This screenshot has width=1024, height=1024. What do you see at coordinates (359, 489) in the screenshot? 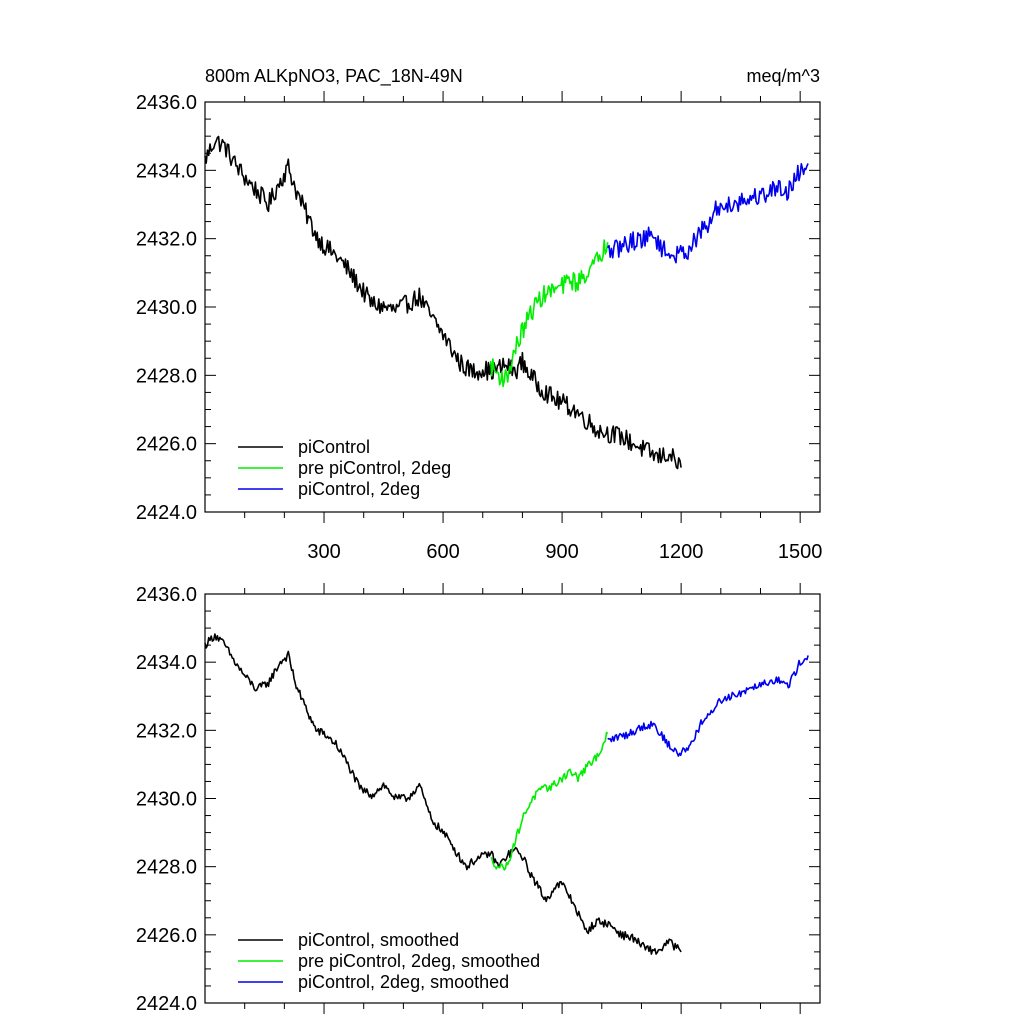
I see `legend-label: piControl, 2deg` at bounding box center [359, 489].